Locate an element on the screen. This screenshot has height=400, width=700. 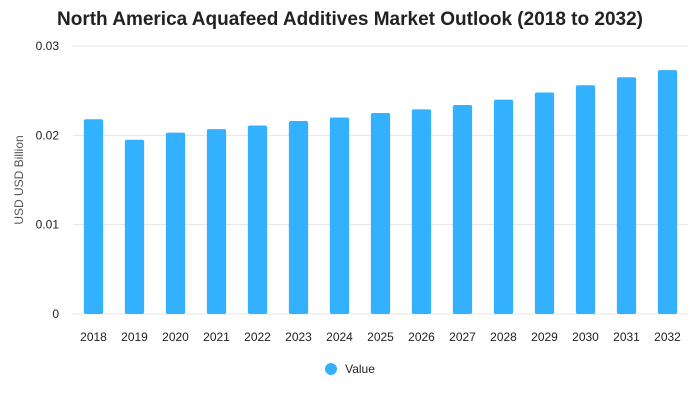
bar-2029 is located at coordinates (544, 203).